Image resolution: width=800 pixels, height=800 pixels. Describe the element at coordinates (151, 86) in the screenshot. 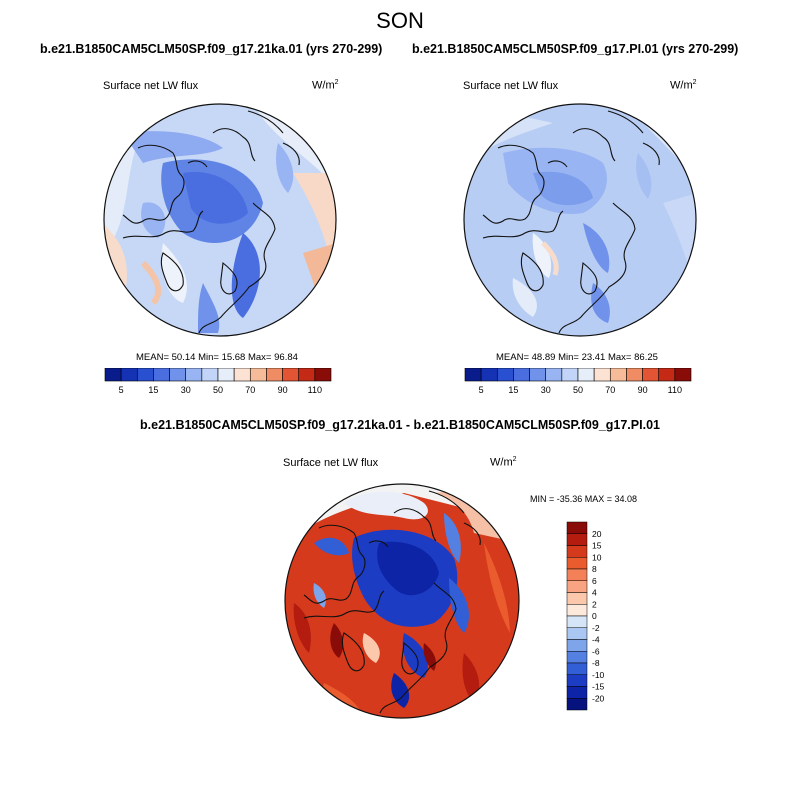

I see `left-variable-label: Surface net LW flux` at that location.